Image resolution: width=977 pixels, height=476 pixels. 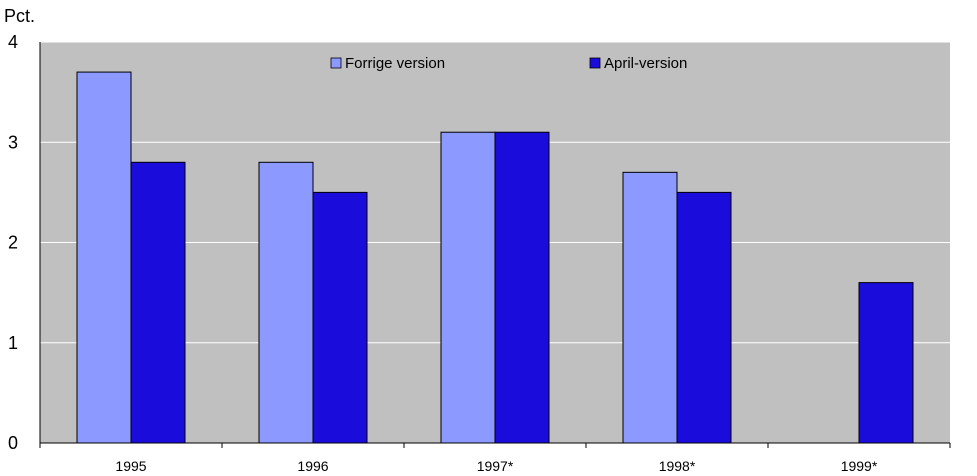 I want to click on x-tick-labels: 1995 1996 1997* 1998* 1999*, so click(x=495, y=458).